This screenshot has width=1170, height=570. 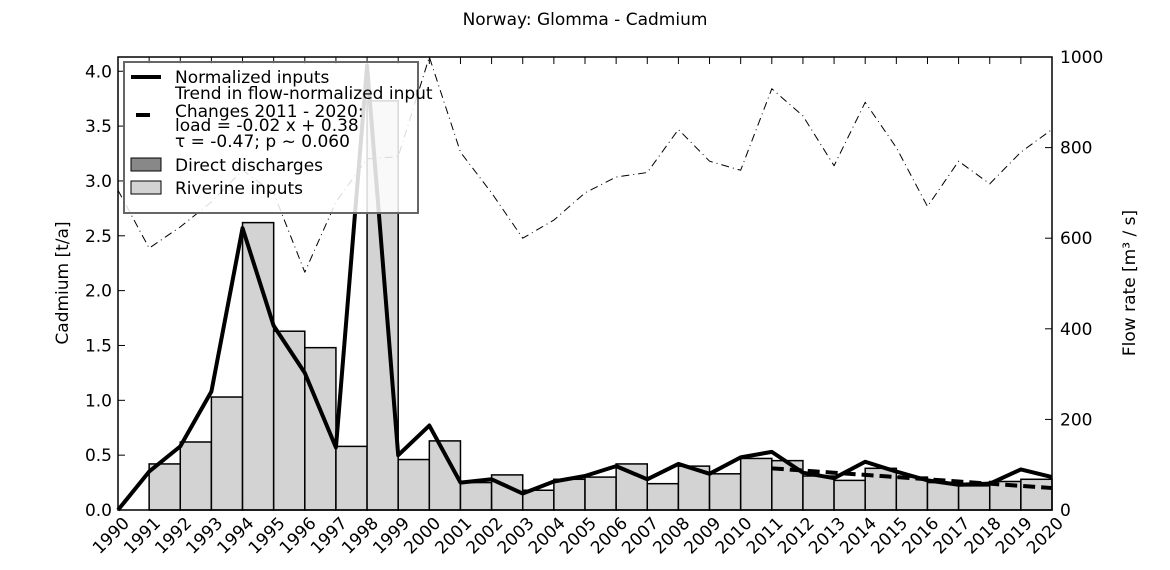 I want to click on y-axis-label: Cadmium [t/a], so click(x=63, y=282).